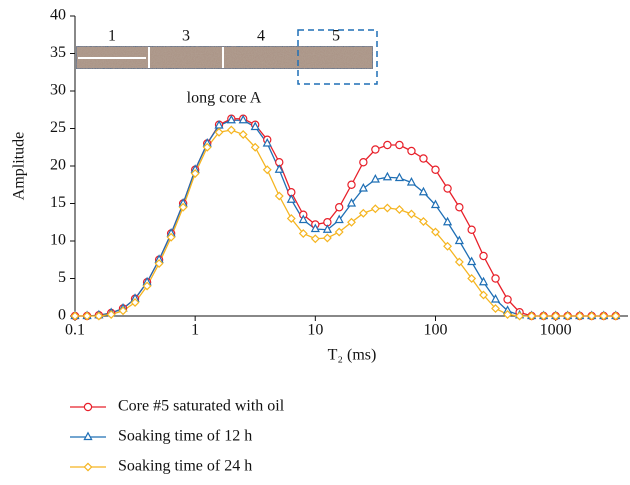  I want to click on y-tick-label: 25, so click(58, 127).